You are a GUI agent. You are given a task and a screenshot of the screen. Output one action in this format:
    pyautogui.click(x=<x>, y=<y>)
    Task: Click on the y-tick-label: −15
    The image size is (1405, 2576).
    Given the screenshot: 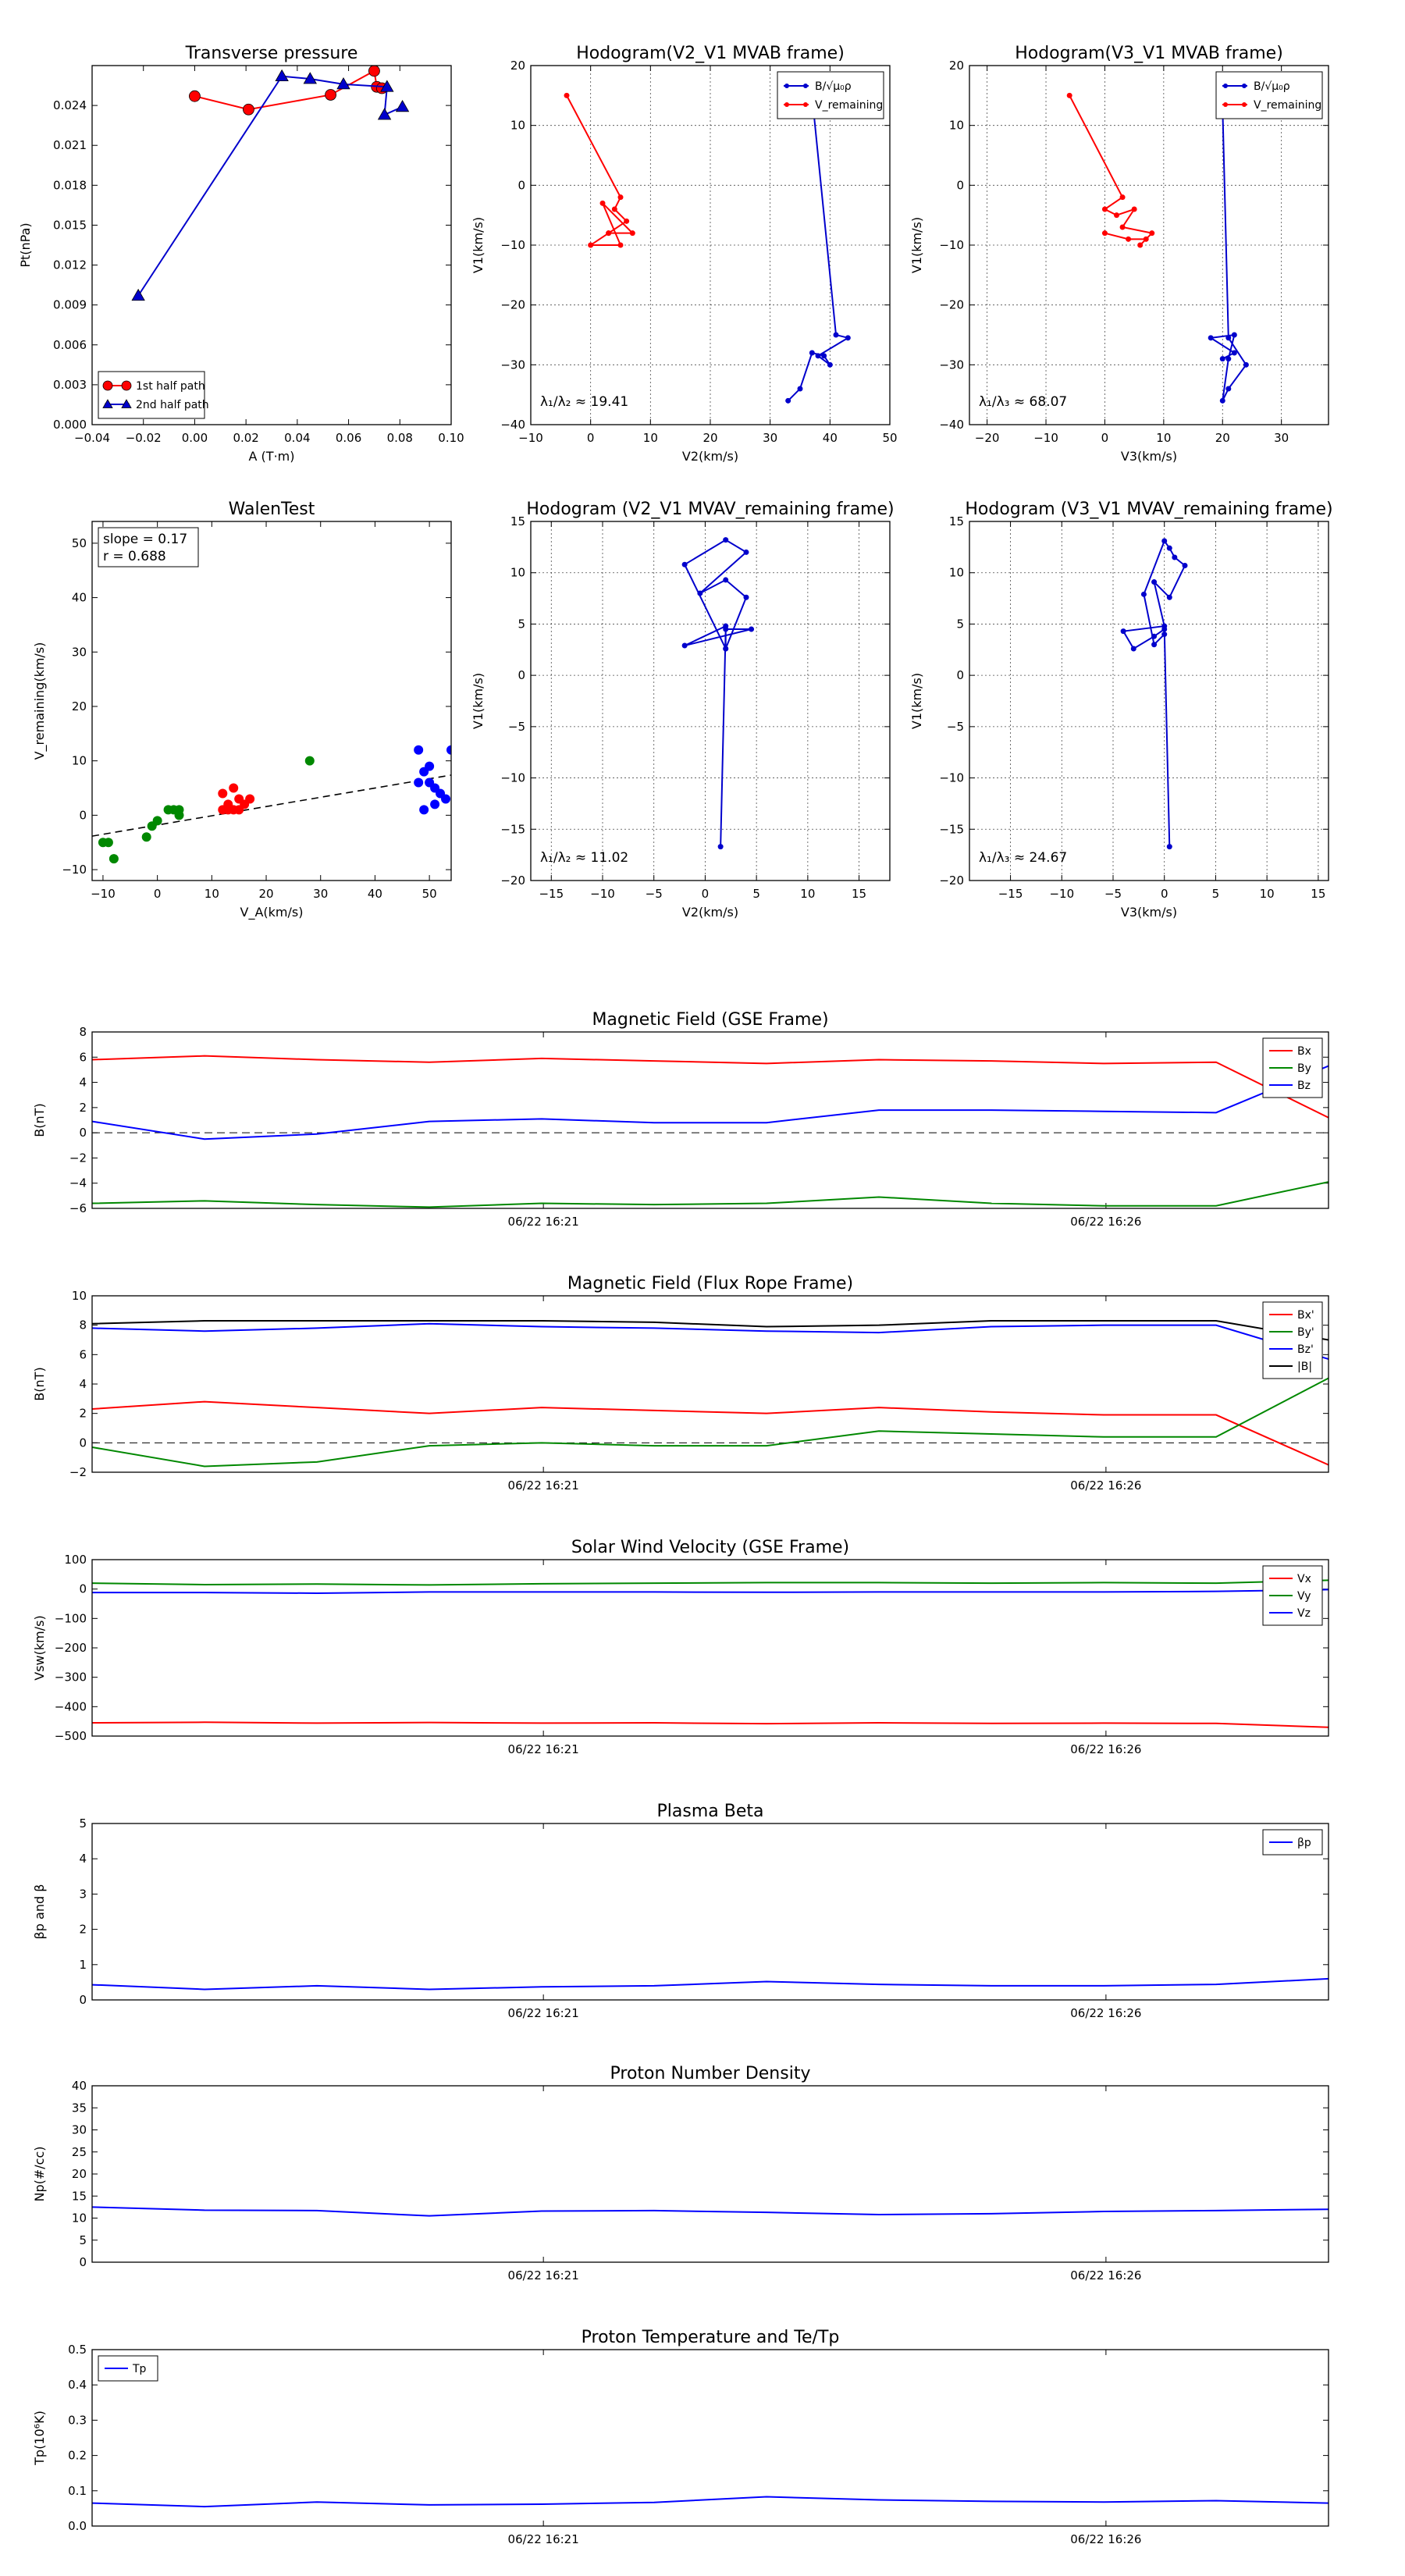 What is the action you would take?
    pyautogui.click(x=512, y=829)
    